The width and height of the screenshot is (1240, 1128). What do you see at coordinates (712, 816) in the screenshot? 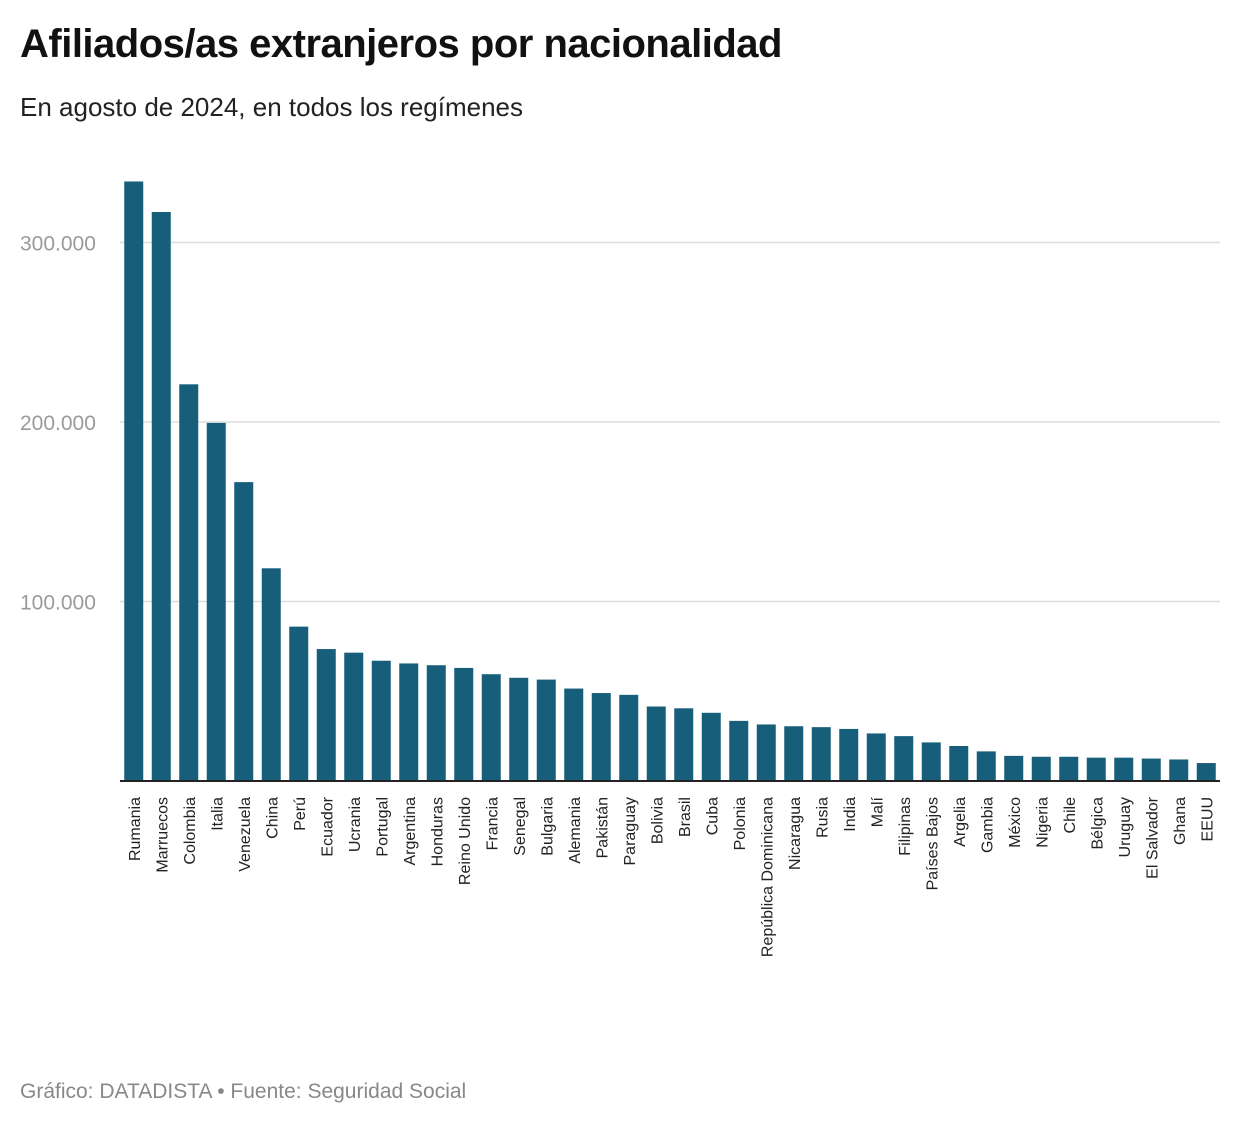
I see `x-tick-label: Cuba` at bounding box center [712, 816].